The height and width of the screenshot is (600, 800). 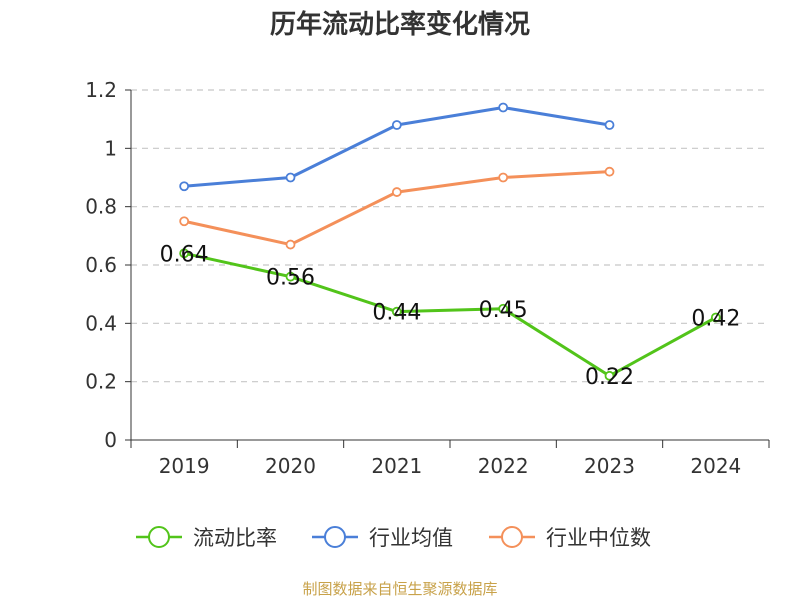 I want to click on data-label: 0.42, so click(x=715, y=319).